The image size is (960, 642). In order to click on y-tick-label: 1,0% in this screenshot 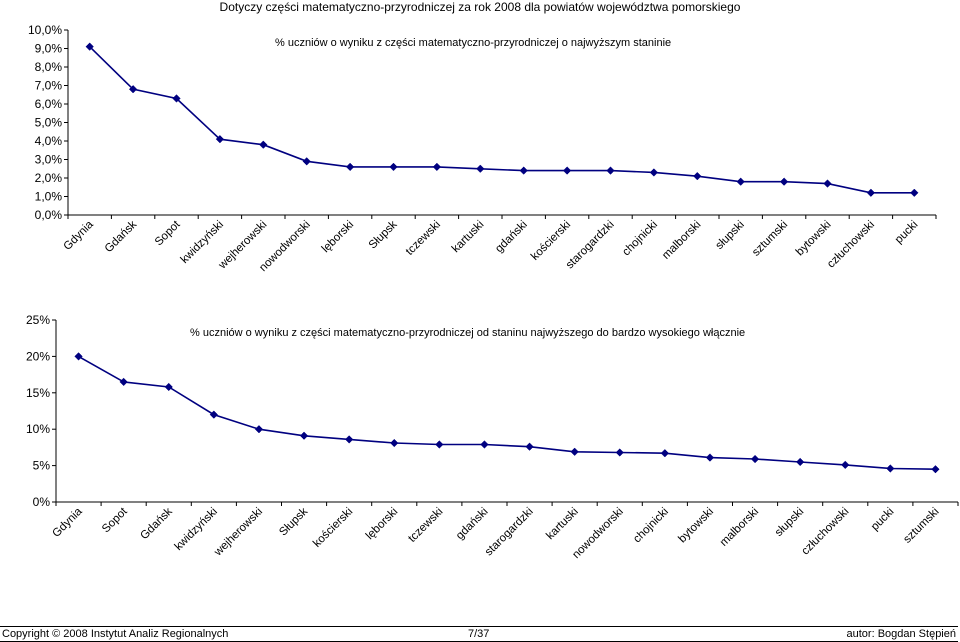, I will do `click(49, 197)`.